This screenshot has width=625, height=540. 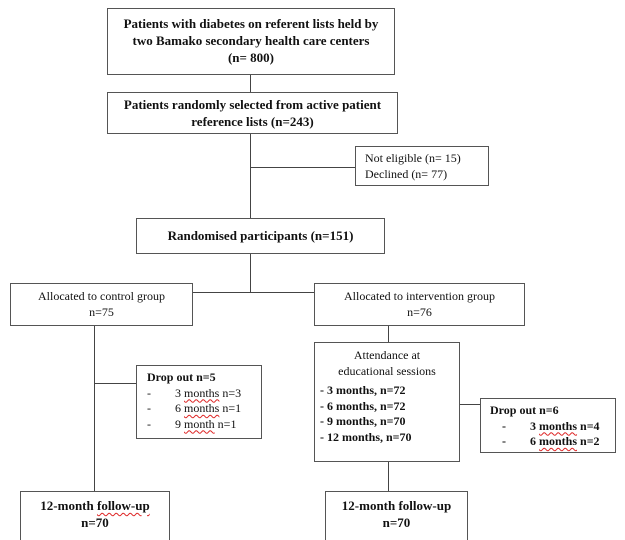 What do you see at coordinates (101, 304) in the screenshot?
I see `control-group-box: Allocated to control group n=75` at bounding box center [101, 304].